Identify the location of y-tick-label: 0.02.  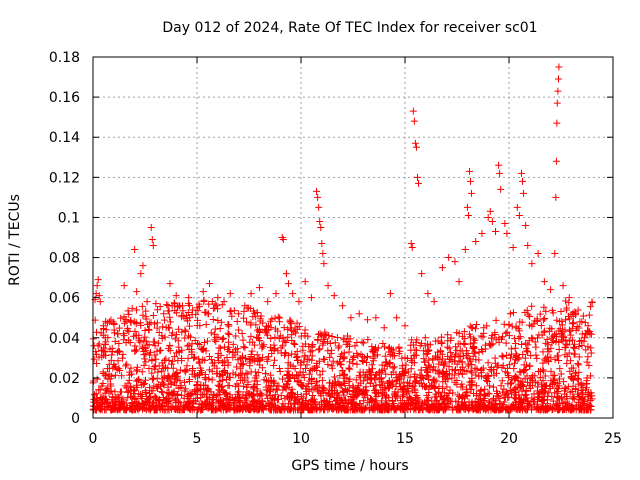
(64, 379).